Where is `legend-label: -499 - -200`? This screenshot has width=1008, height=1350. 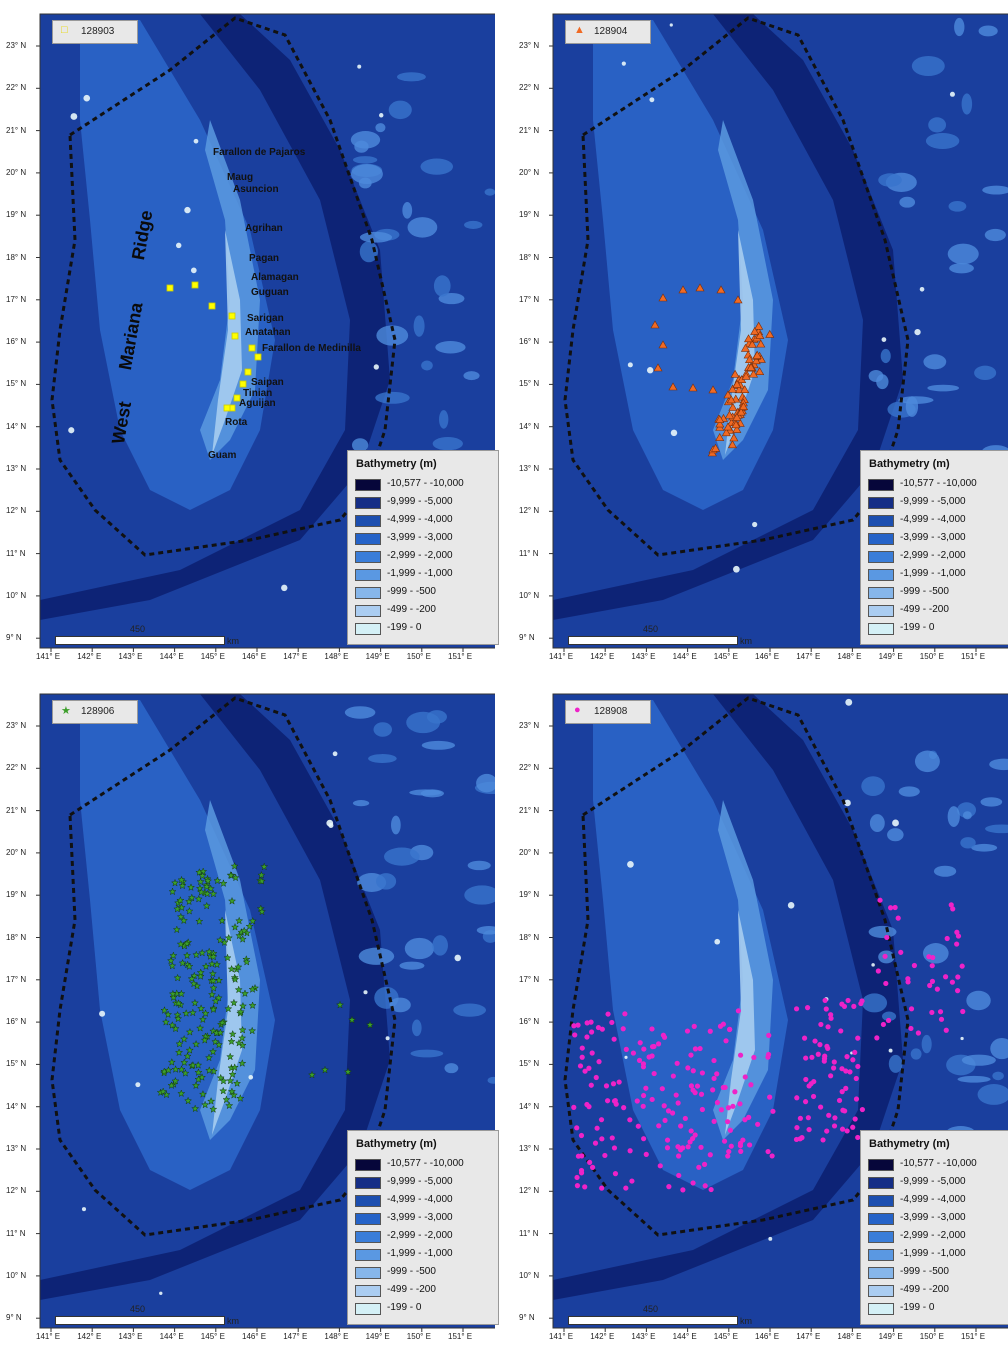 legend-label: -499 - -200 is located at coordinates (924, 609).